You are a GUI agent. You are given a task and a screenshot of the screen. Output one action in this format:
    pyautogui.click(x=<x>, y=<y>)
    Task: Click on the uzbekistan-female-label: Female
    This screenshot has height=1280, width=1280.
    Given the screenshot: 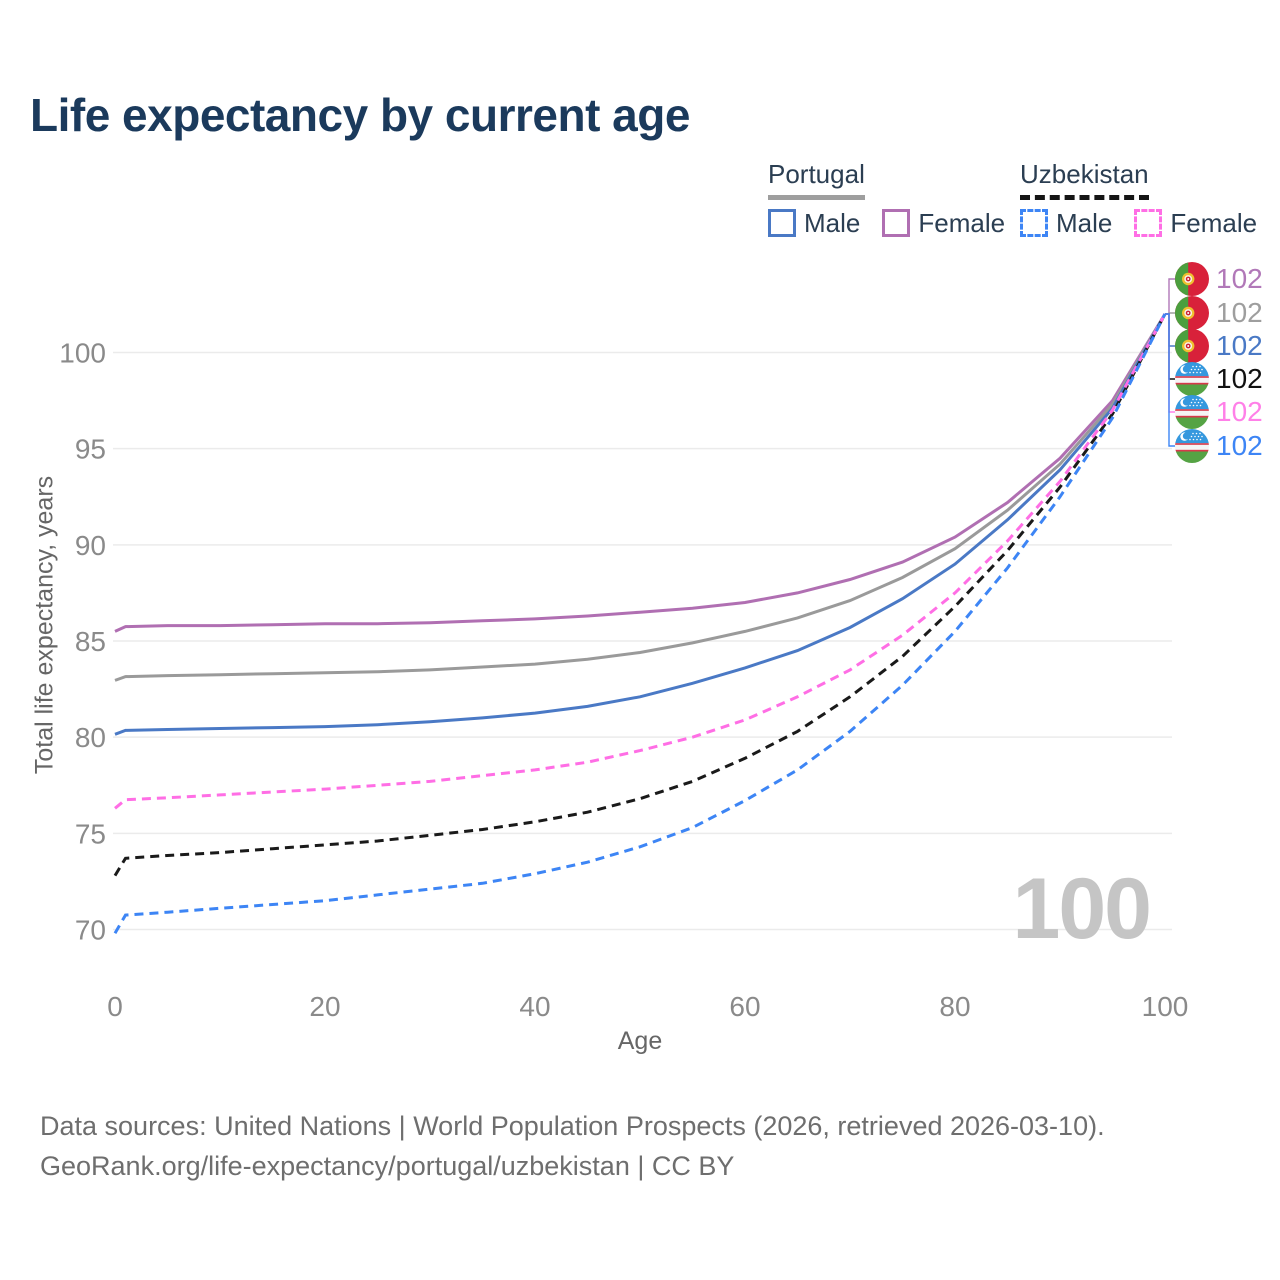 What is the action you would take?
    pyautogui.click(x=1214, y=222)
    